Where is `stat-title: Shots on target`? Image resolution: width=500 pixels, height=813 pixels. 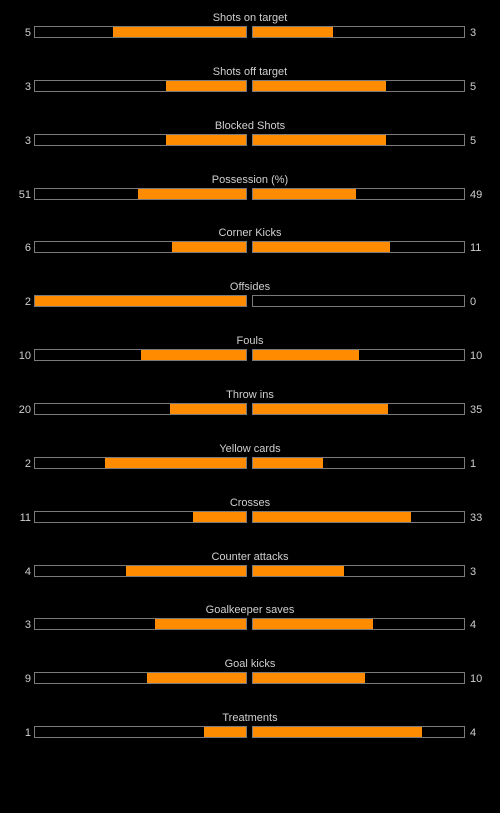 stat-title: Shots on target is located at coordinates (250, 18).